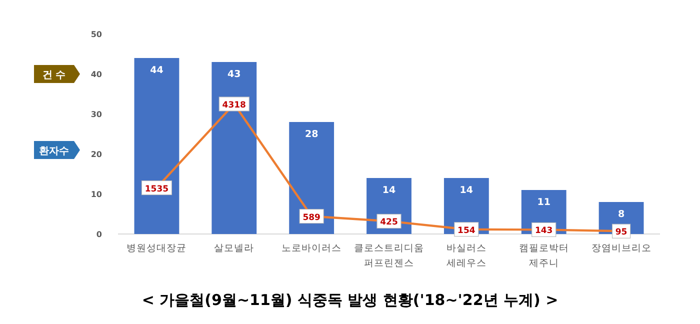 Image resolution: width=700 pixels, height=324 pixels. Describe the element at coordinates (96, 114) in the screenshot. I see `y-tick-label: 30` at that location.